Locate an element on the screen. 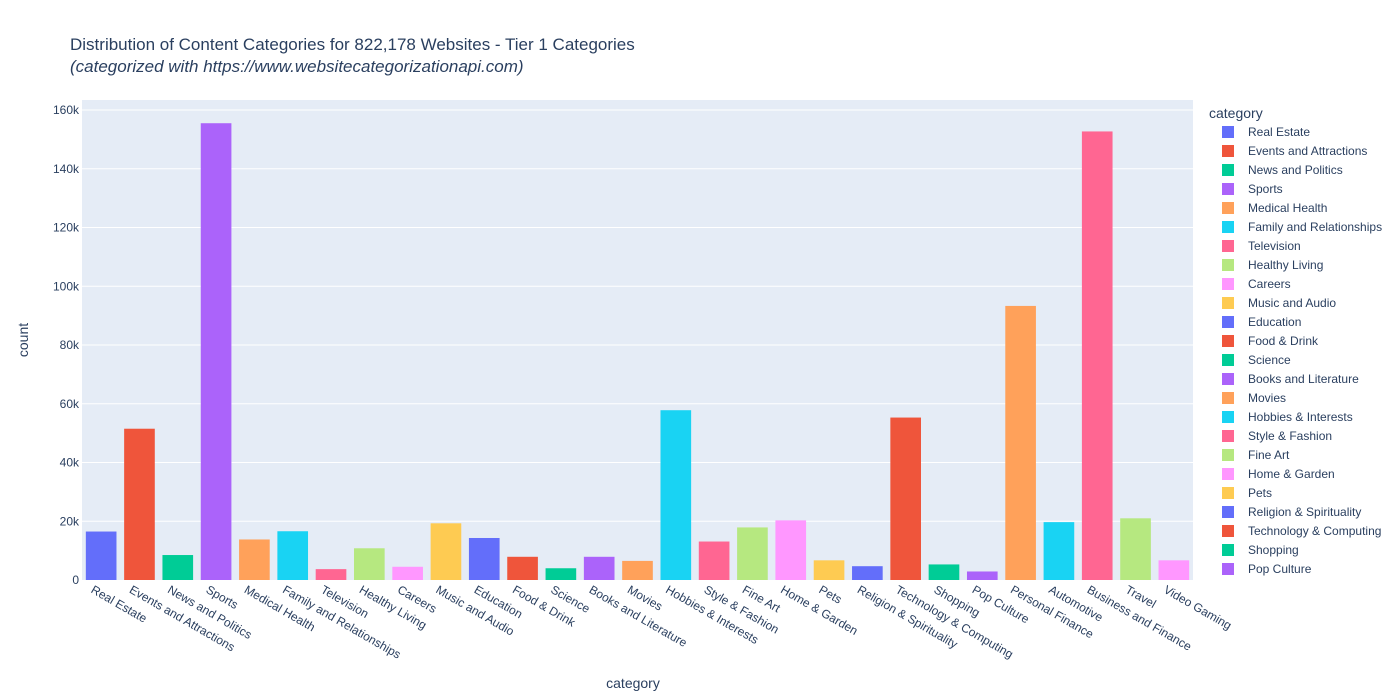  legend-item: Education is located at coordinates (1261, 322).